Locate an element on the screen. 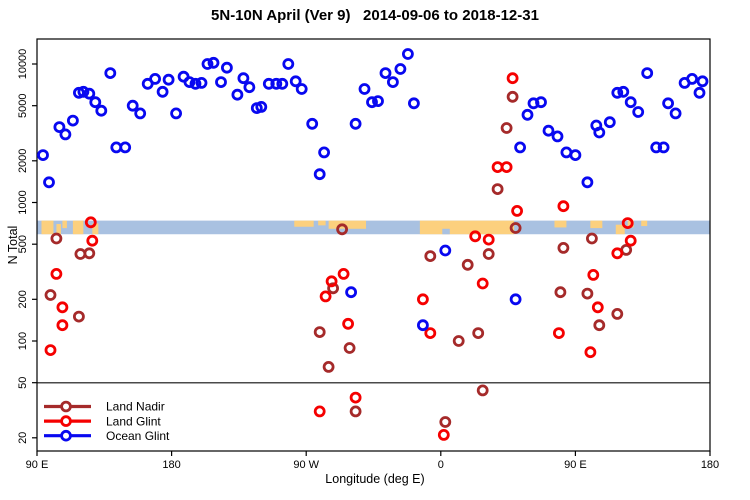 The width and height of the screenshot is (750, 500). y-tick-label: 2000 is located at coordinates (23, 161).